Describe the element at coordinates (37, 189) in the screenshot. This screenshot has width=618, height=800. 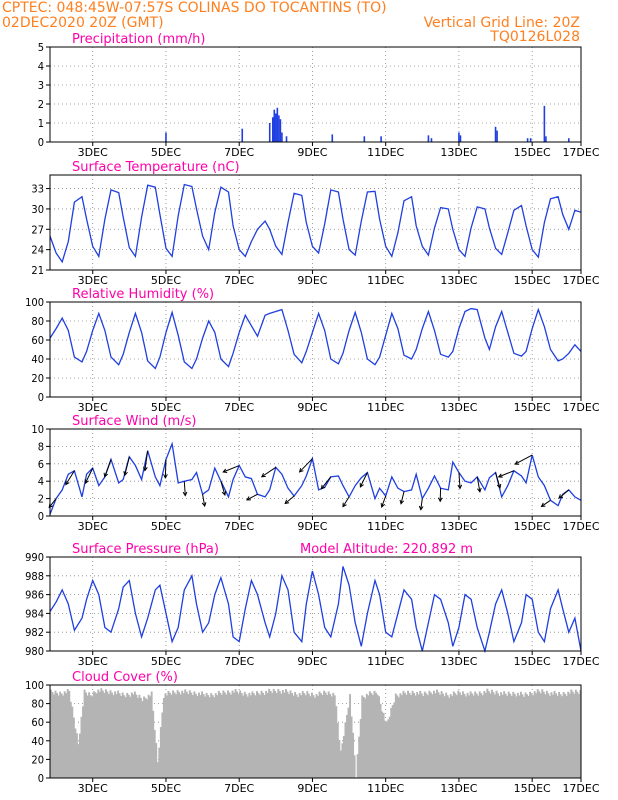
I see `y-tick-label: 33` at that location.